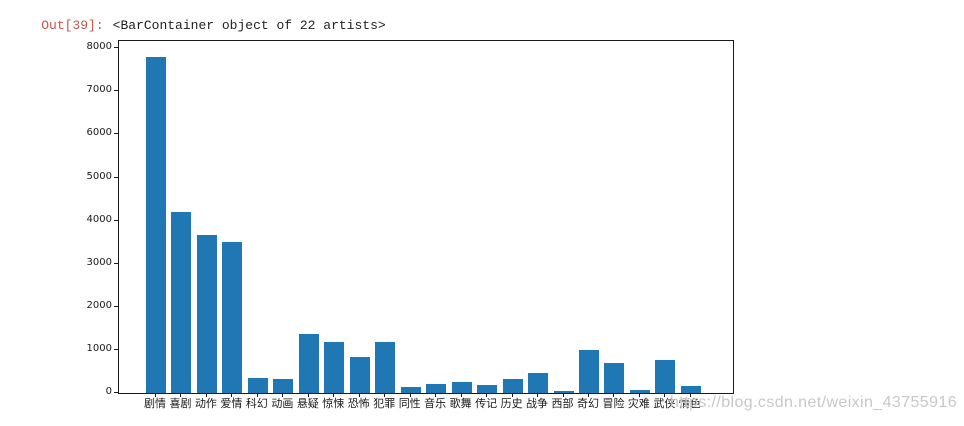  What do you see at coordinates (307, 403) in the screenshot?
I see `x-tick-label: 悬疑` at bounding box center [307, 403].